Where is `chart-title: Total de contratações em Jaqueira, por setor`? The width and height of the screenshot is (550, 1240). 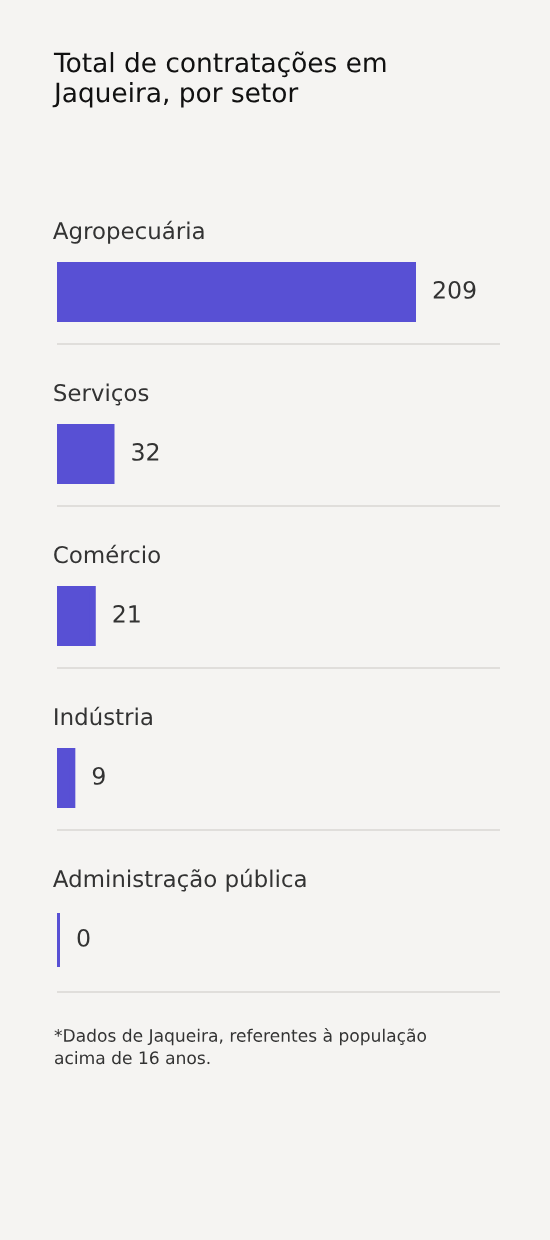
chart-title: Total de contratações em Jaqueira, por setor is located at coordinates (219, 79).